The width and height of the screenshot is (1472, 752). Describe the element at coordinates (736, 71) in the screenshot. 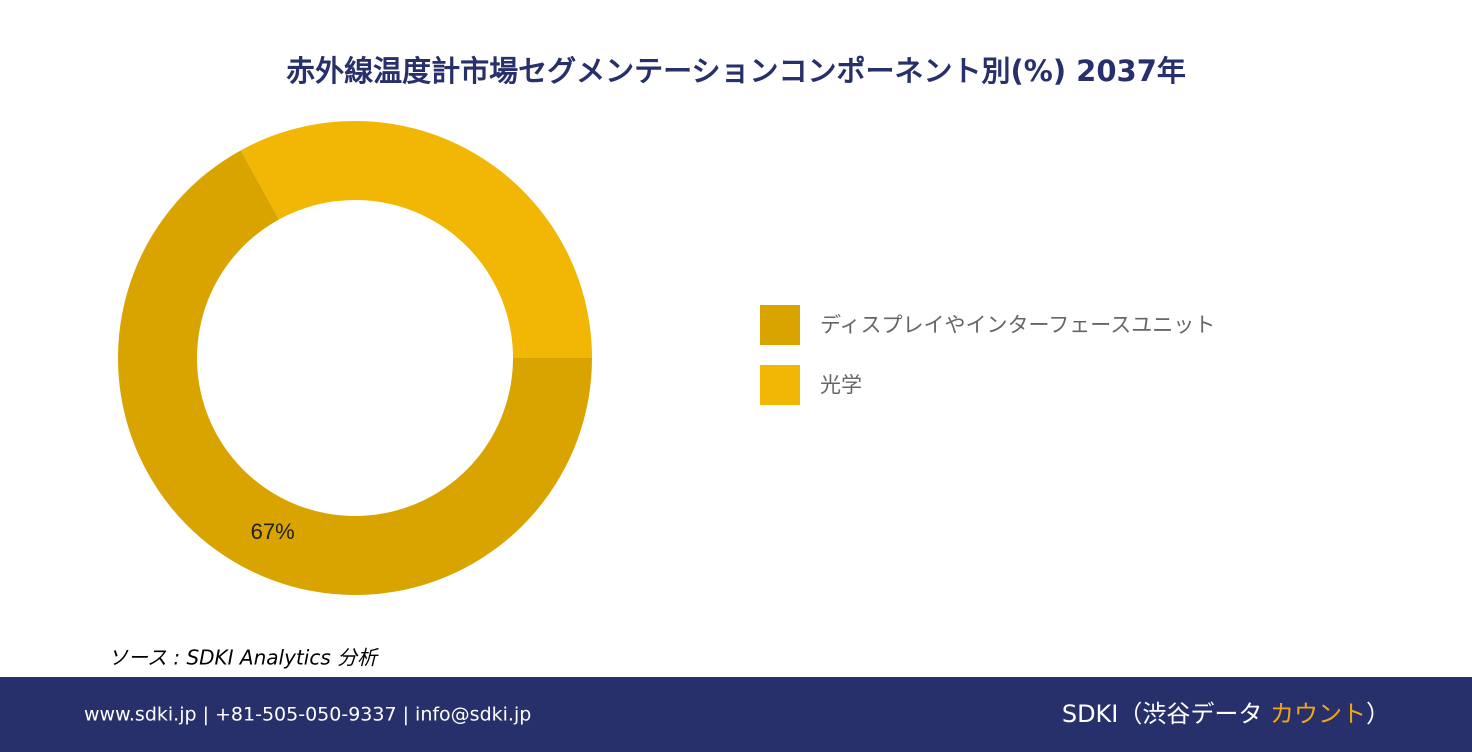

I see `chart-title: 赤外線温度計市場セグメンテーションコンポーネント別(%) 2037年` at that location.